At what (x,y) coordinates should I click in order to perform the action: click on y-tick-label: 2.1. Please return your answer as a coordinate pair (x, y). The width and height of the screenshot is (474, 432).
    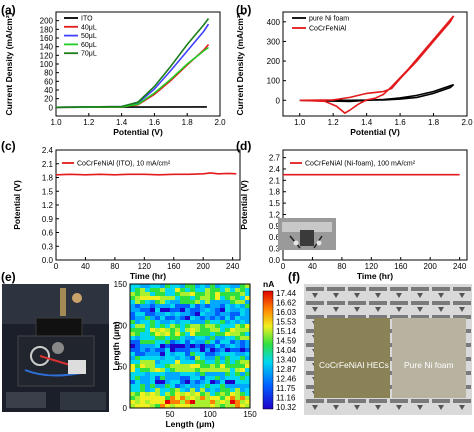
    Looking at the image, I should click on (275, 180).